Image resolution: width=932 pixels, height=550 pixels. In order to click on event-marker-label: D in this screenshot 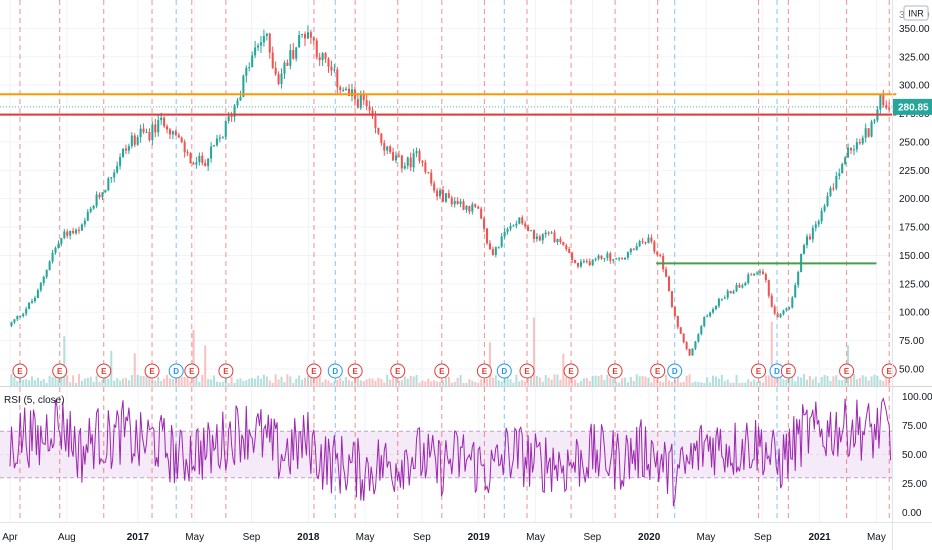, I will do `click(176, 371)`.